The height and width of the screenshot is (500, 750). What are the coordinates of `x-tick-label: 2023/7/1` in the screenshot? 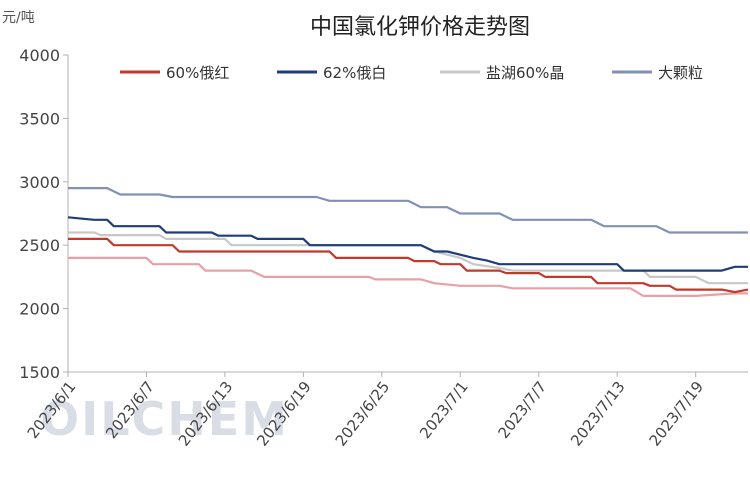 It's located at (444, 410).